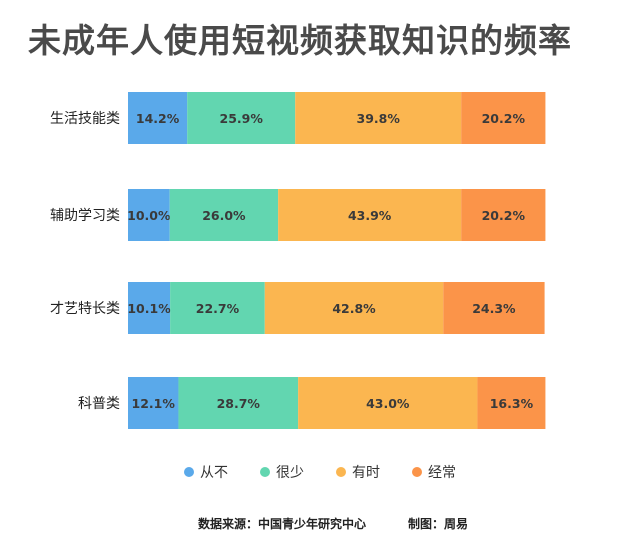 The height and width of the screenshot is (545, 640). I want to click on data-label: 10.0%, so click(149, 215).